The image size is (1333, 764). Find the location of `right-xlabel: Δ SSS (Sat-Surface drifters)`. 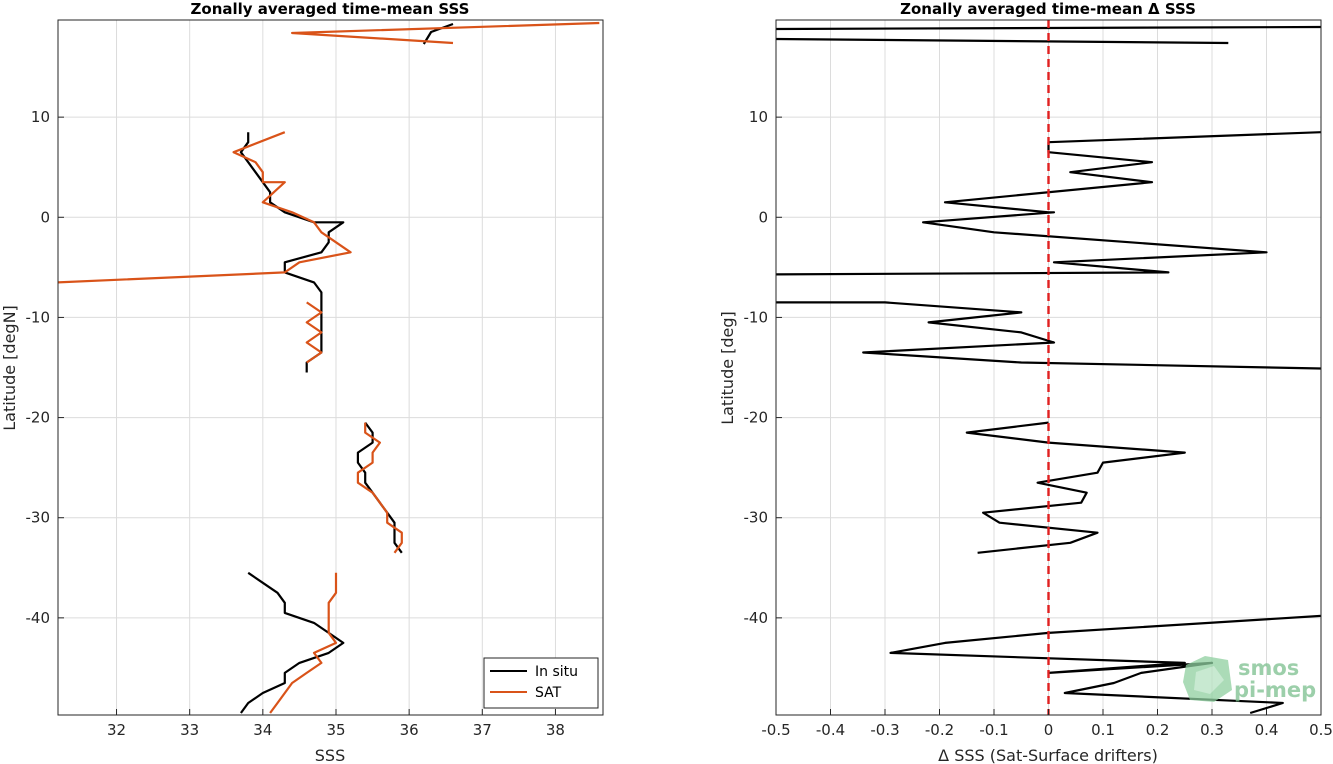

right-xlabel: Δ SSS (Sat-Surface drifters) is located at coordinates (1048, 755).